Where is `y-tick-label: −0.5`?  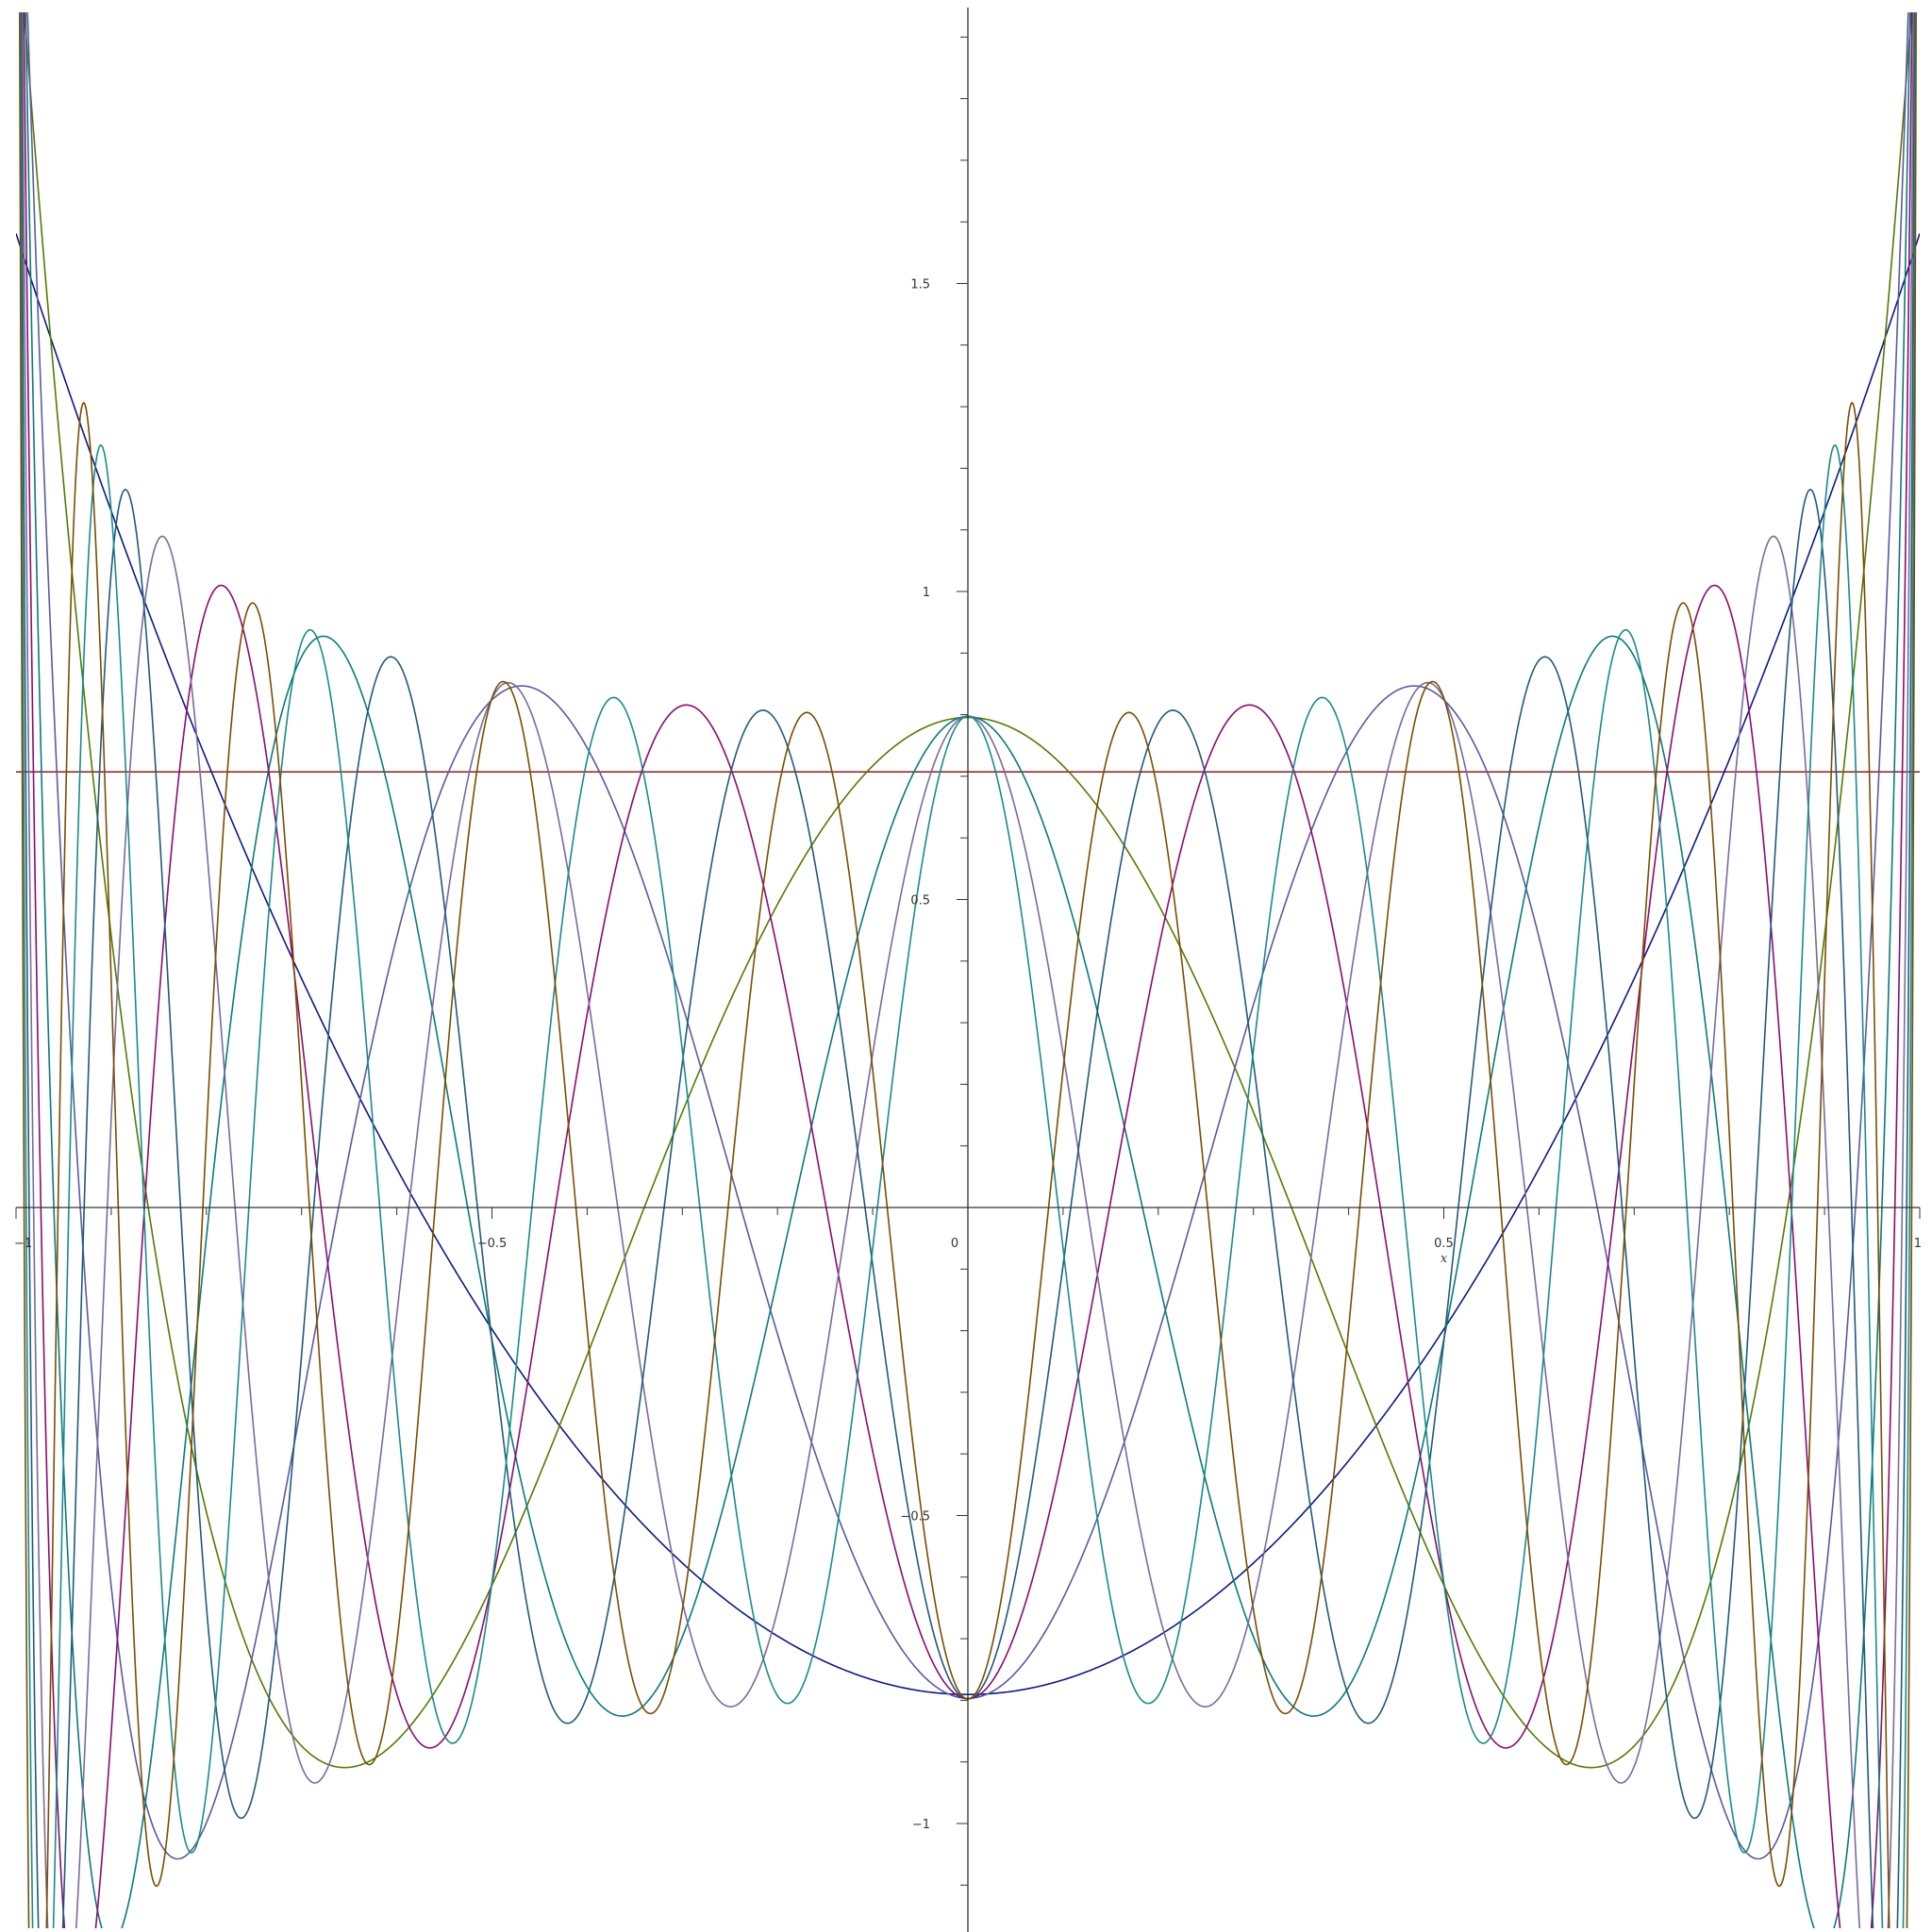
y-tick-label: −0.5 is located at coordinates (915, 1517).